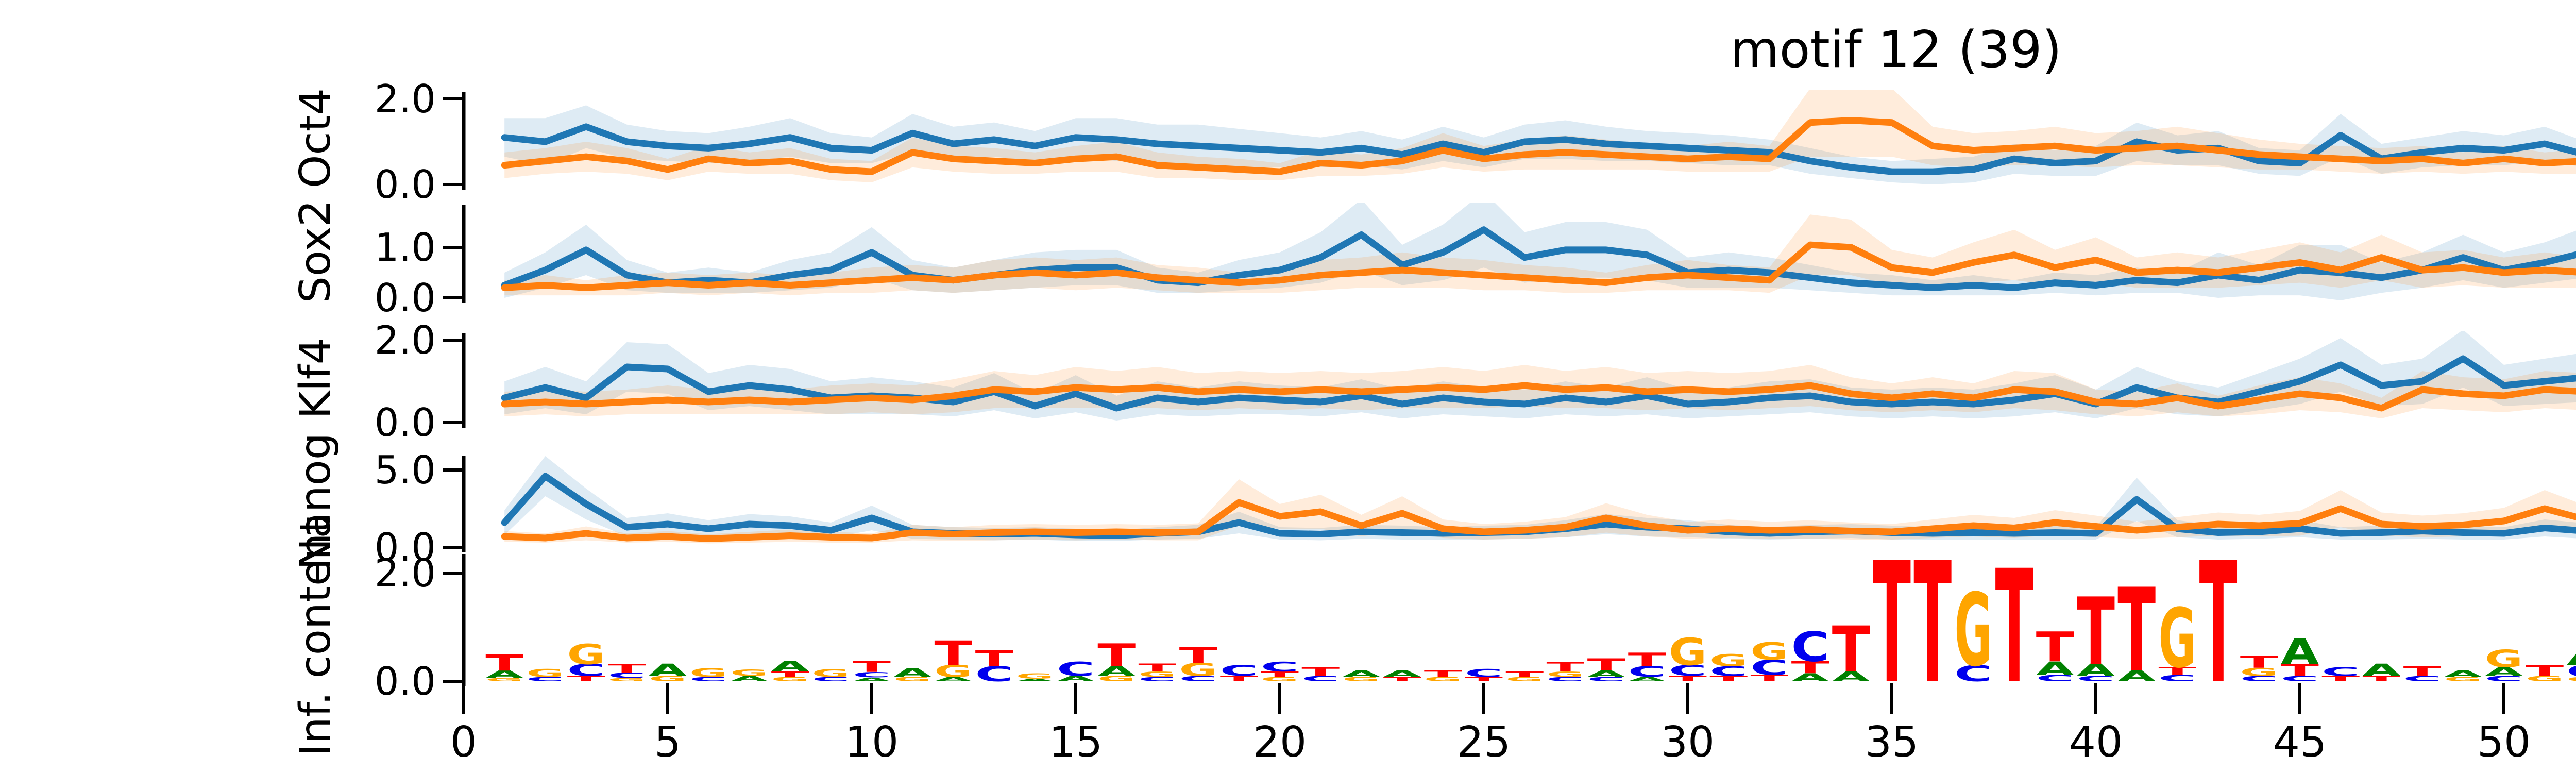 This screenshot has height=773, width=2576. I want to click on svg-text: 50, so click(2504, 742).